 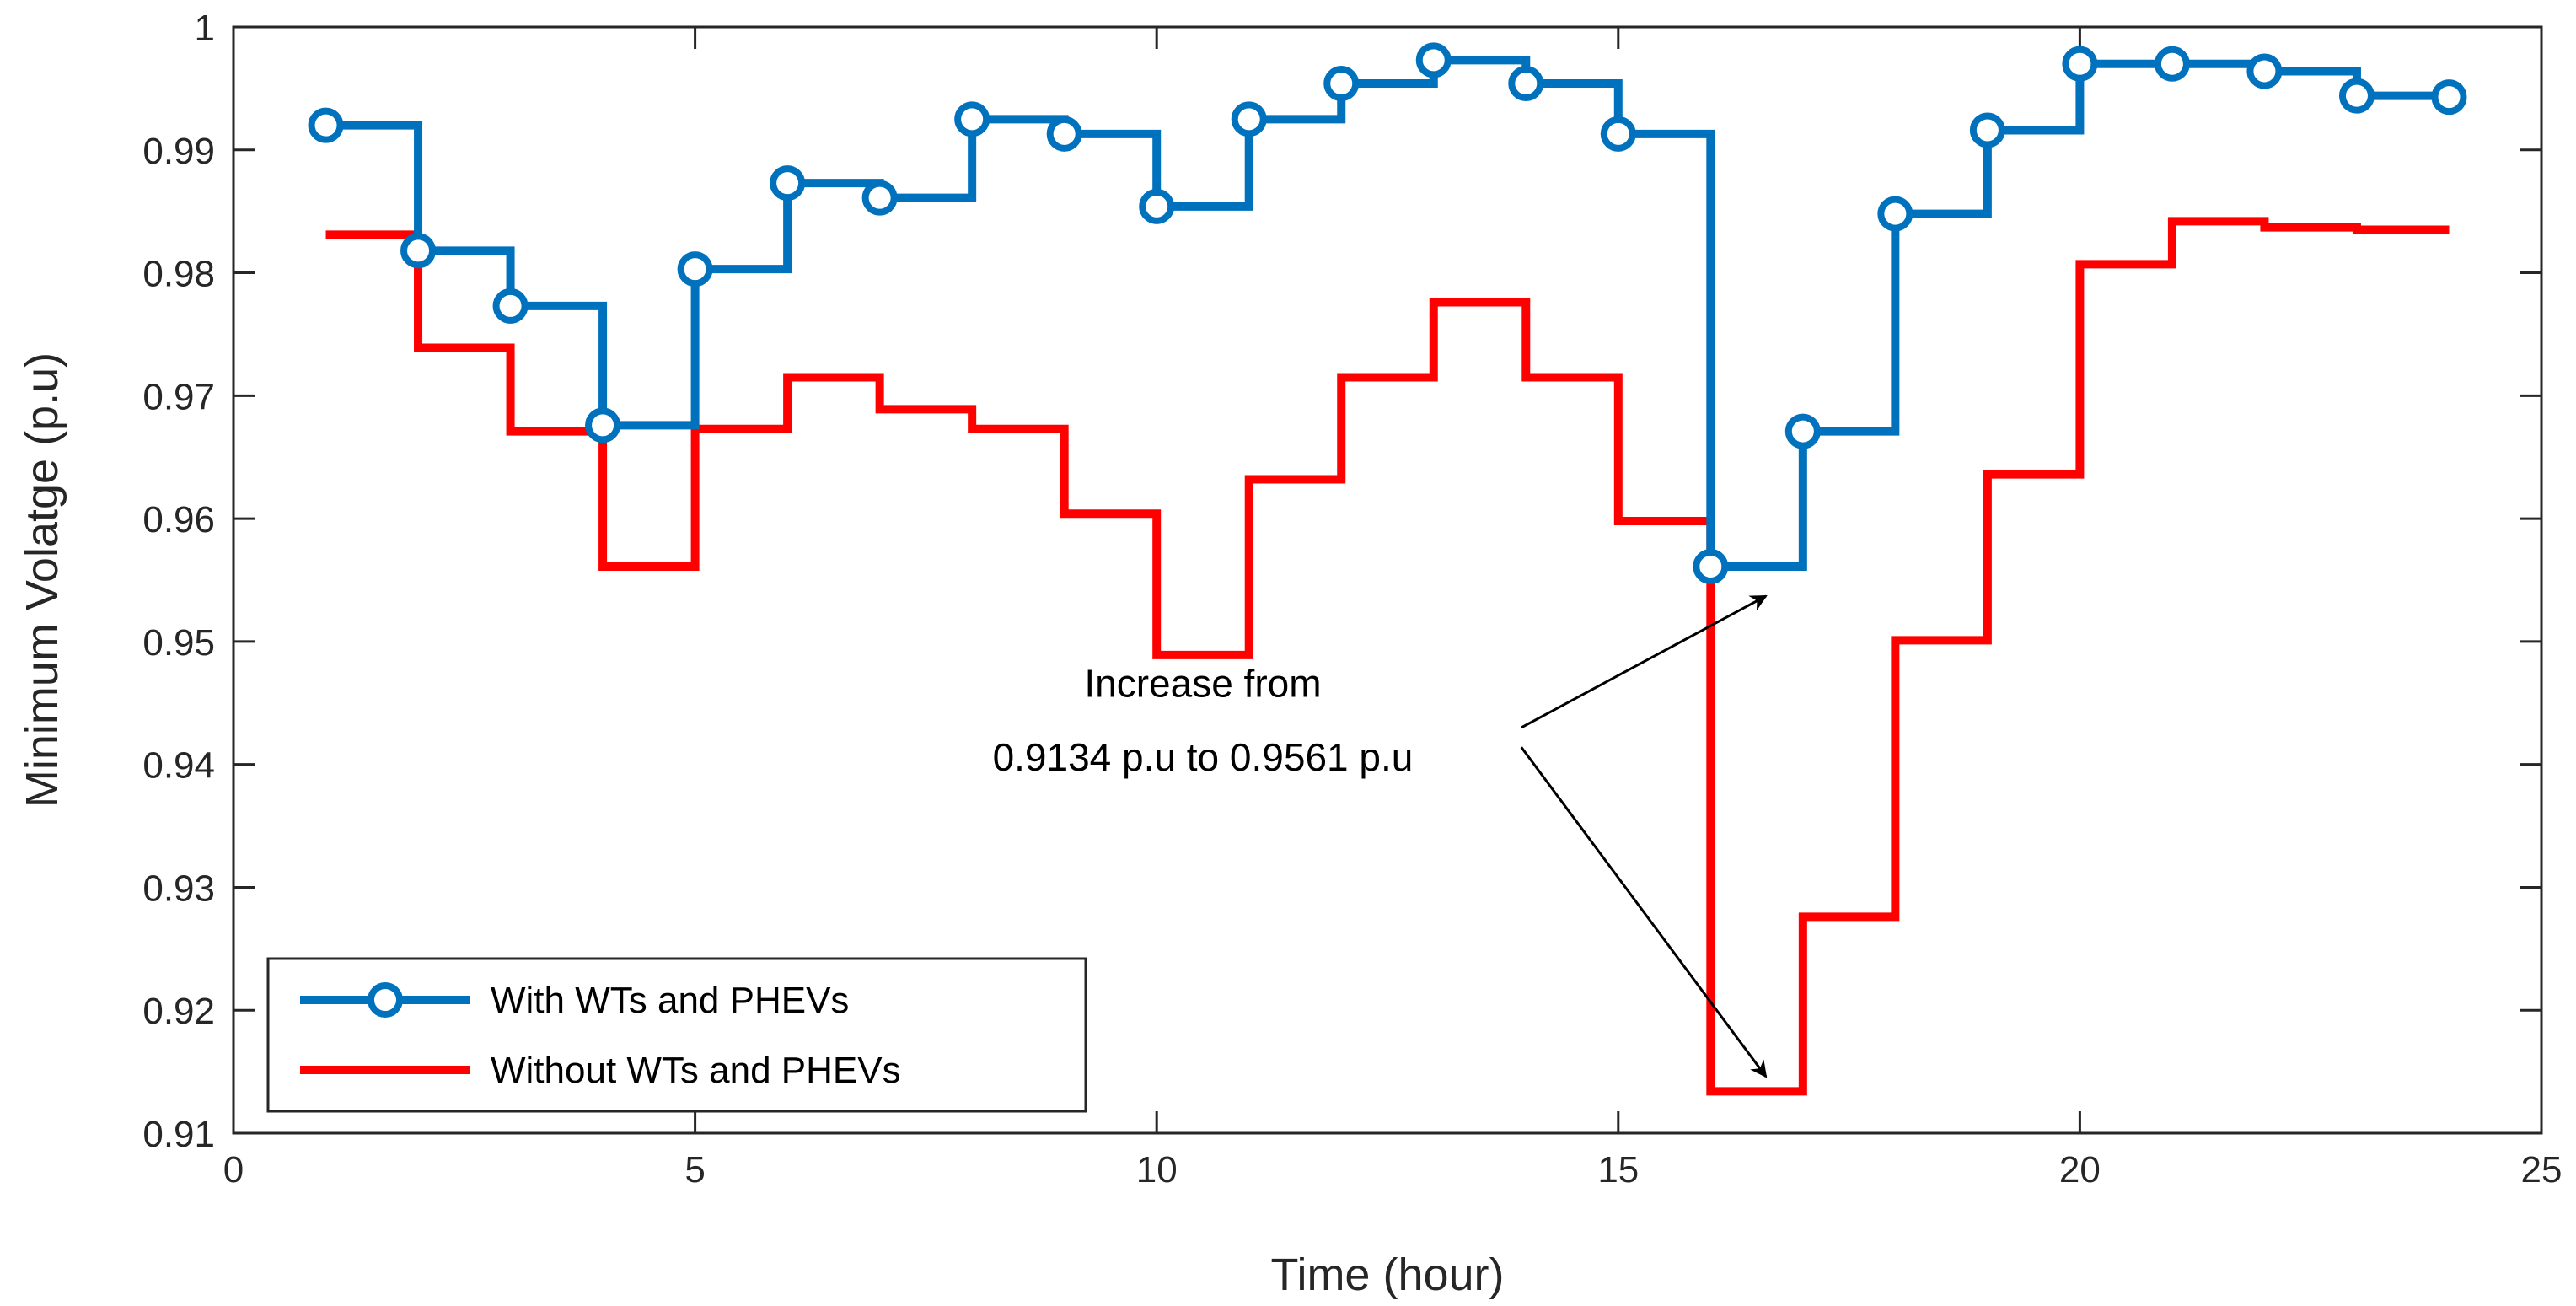 I want to click on y-tick-label: 0.95, so click(x=178, y=643).